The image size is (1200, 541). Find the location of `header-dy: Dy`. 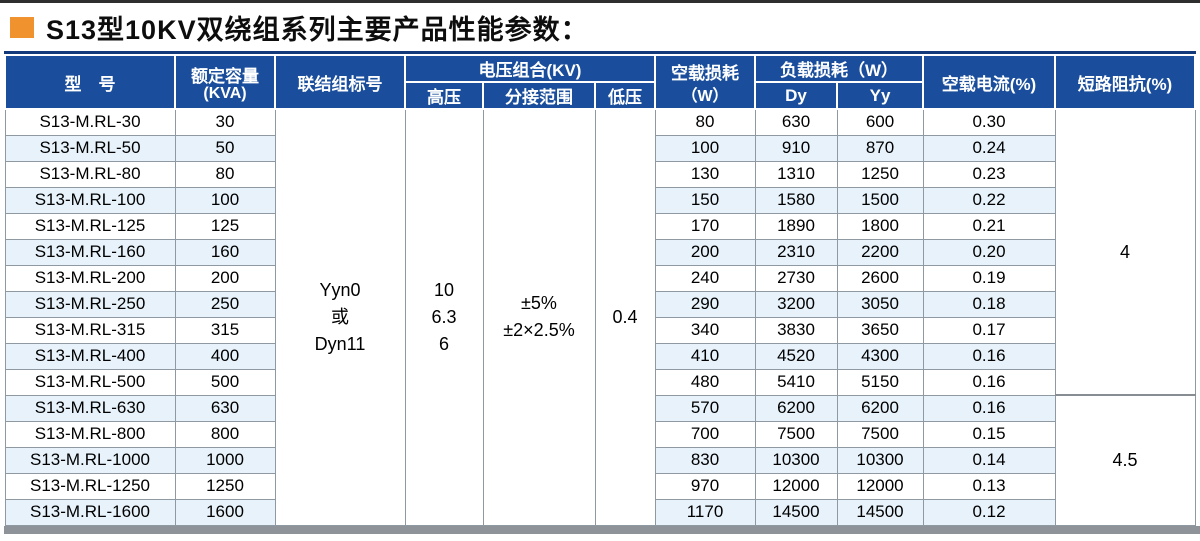

header-dy: Dy is located at coordinates (796, 95).